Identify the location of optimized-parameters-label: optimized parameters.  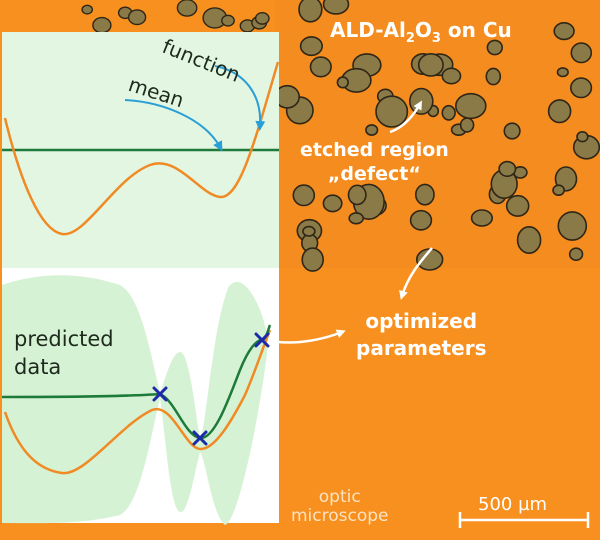
(421, 335).